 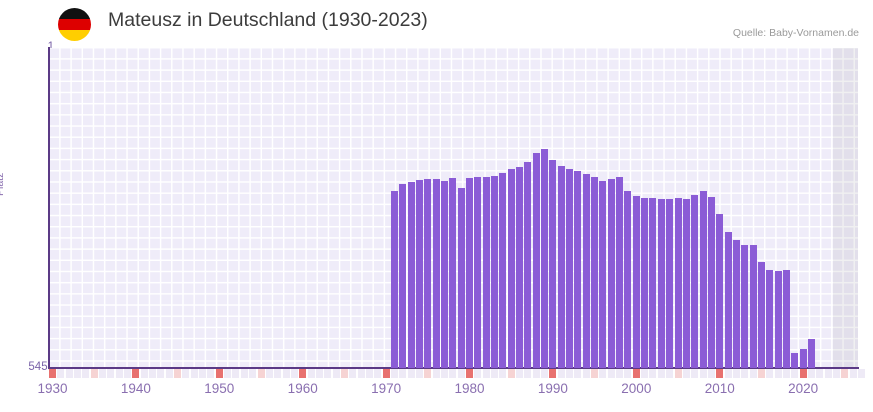 What do you see at coordinates (3, 184) in the screenshot?
I see `y-axis-title: Platz` at bounding box center [3, 184].